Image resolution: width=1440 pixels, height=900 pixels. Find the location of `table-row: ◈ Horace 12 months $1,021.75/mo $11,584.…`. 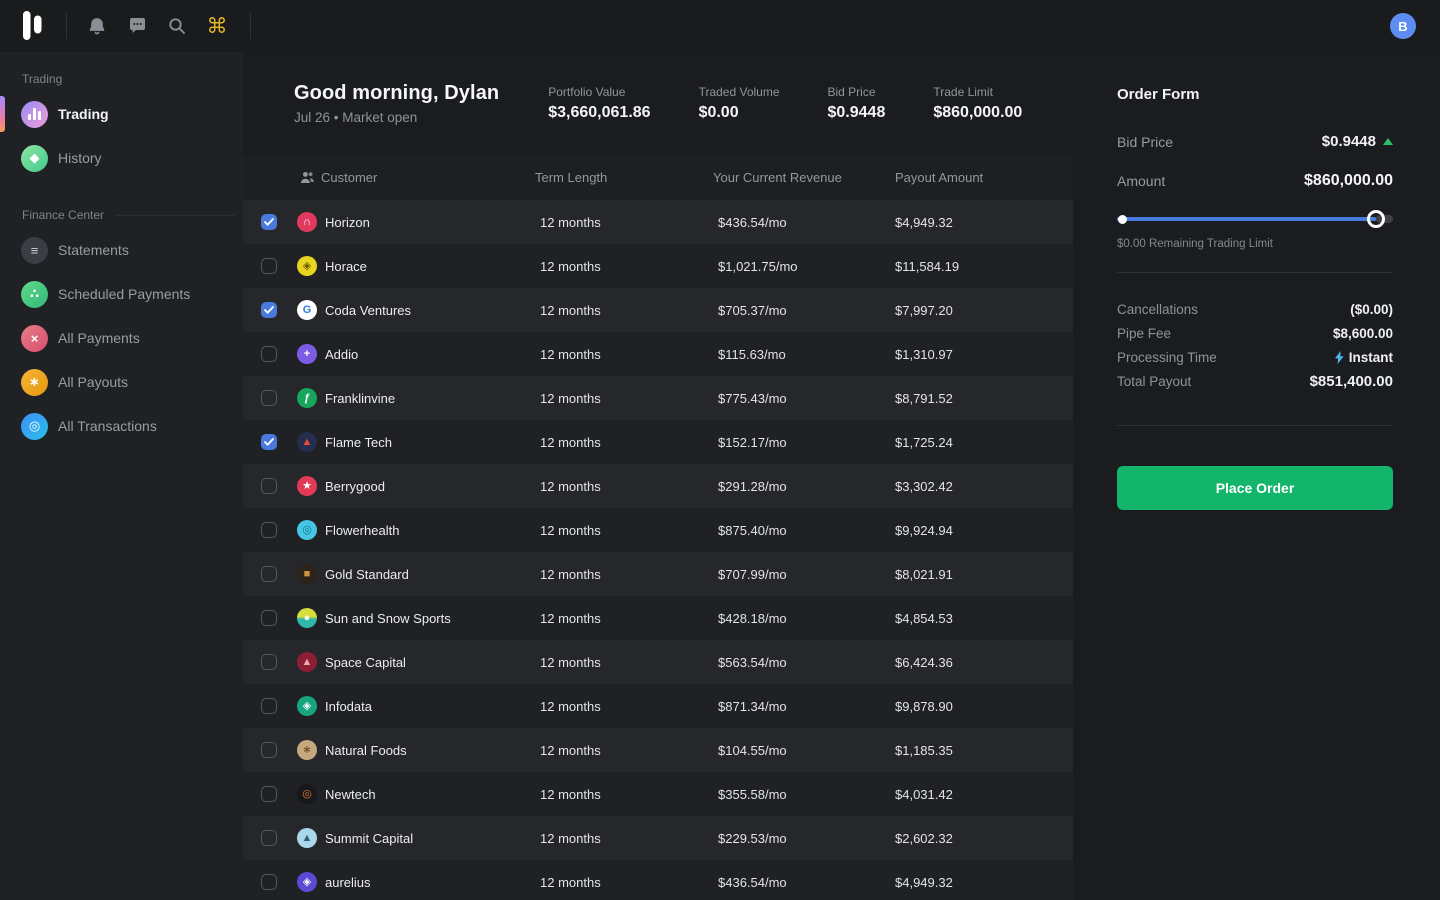

table-row: ◈ Horace 12 months $1,021.75/mo $11,584.… is located at coordinates (658, 266).